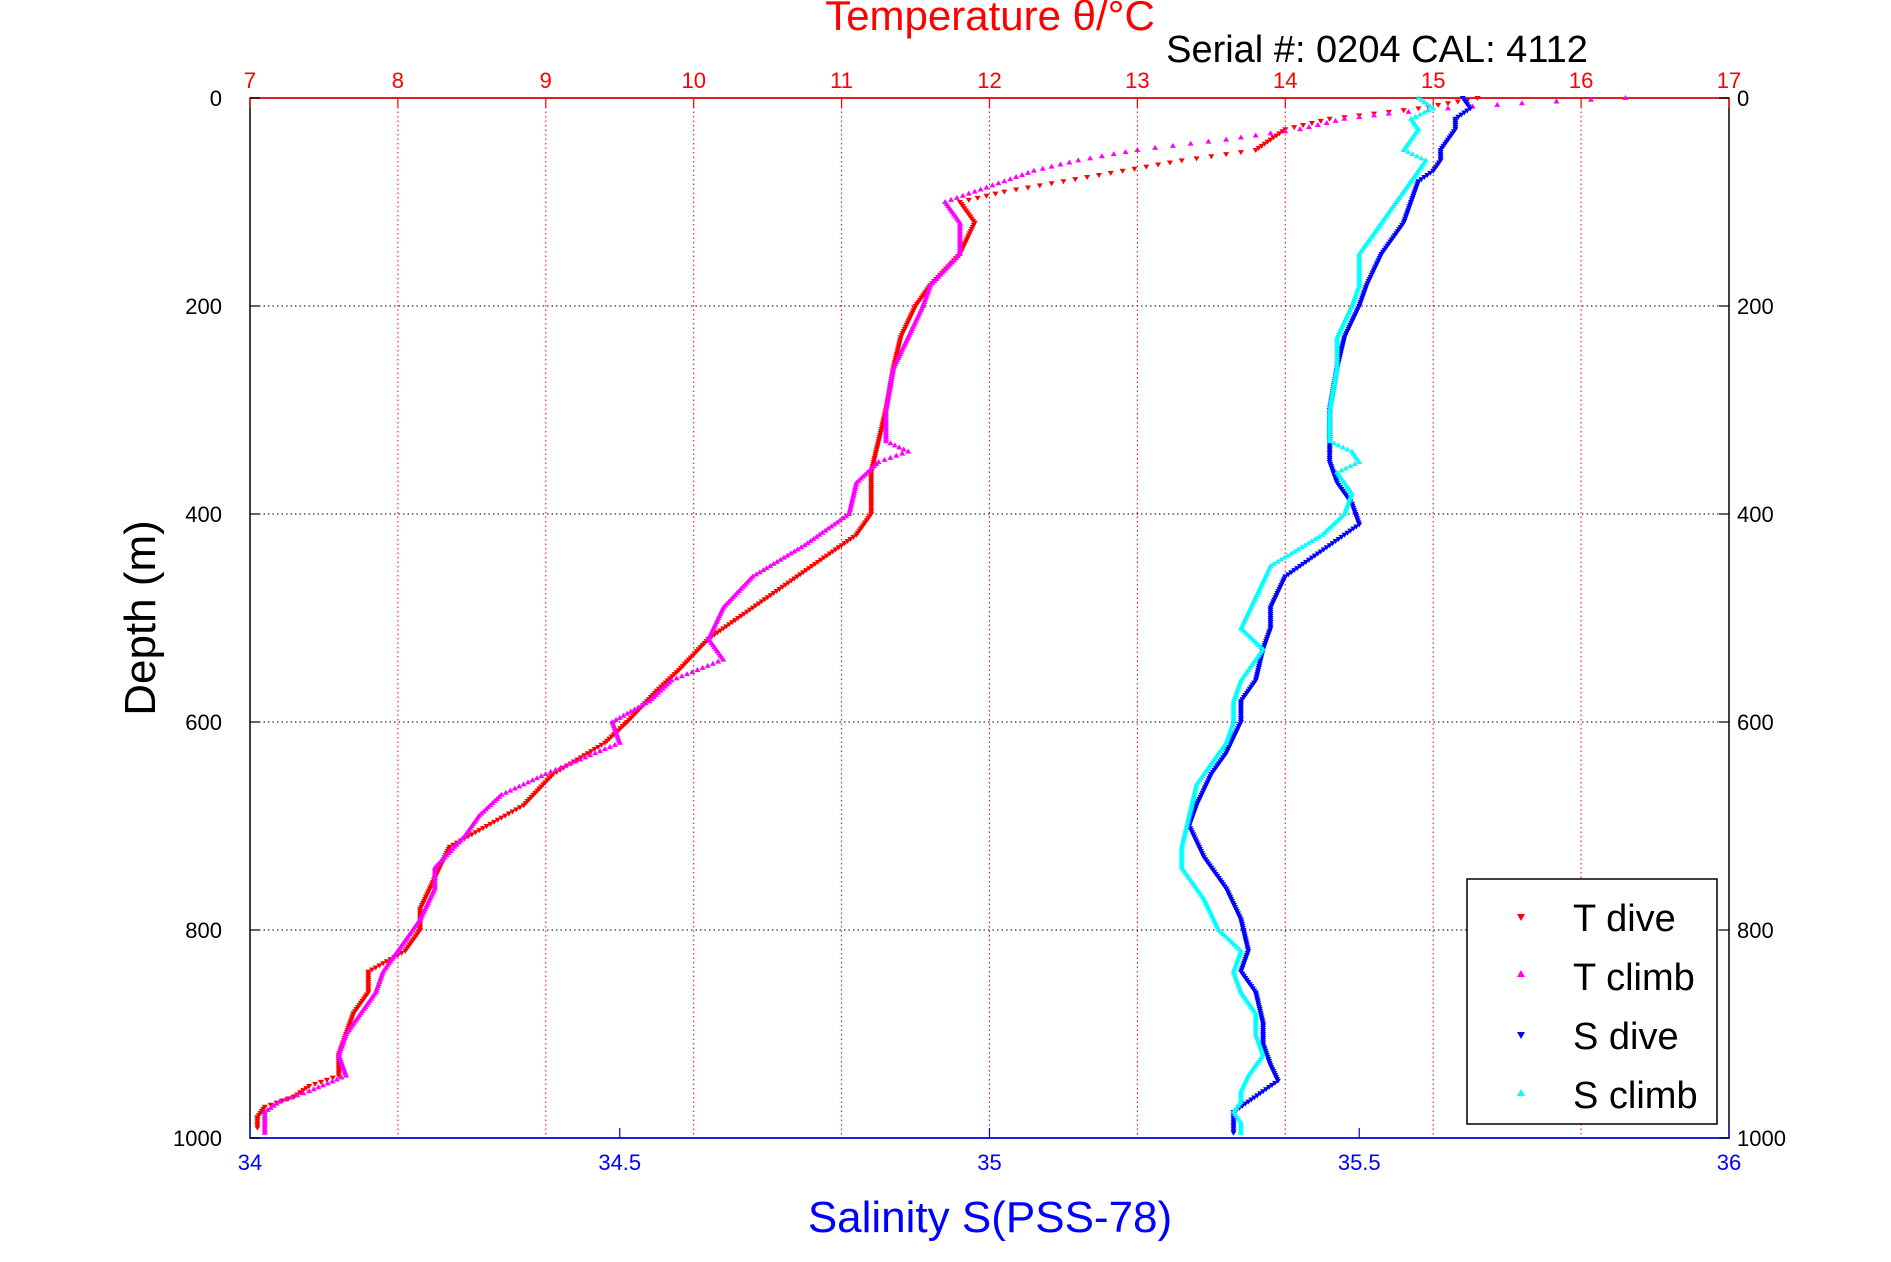 This screenshot has height=1262, width=1891. Describe the element at coordinates (1606, 978) in the screenshot. I see `legend-item-t-climb: T climb` at that location.